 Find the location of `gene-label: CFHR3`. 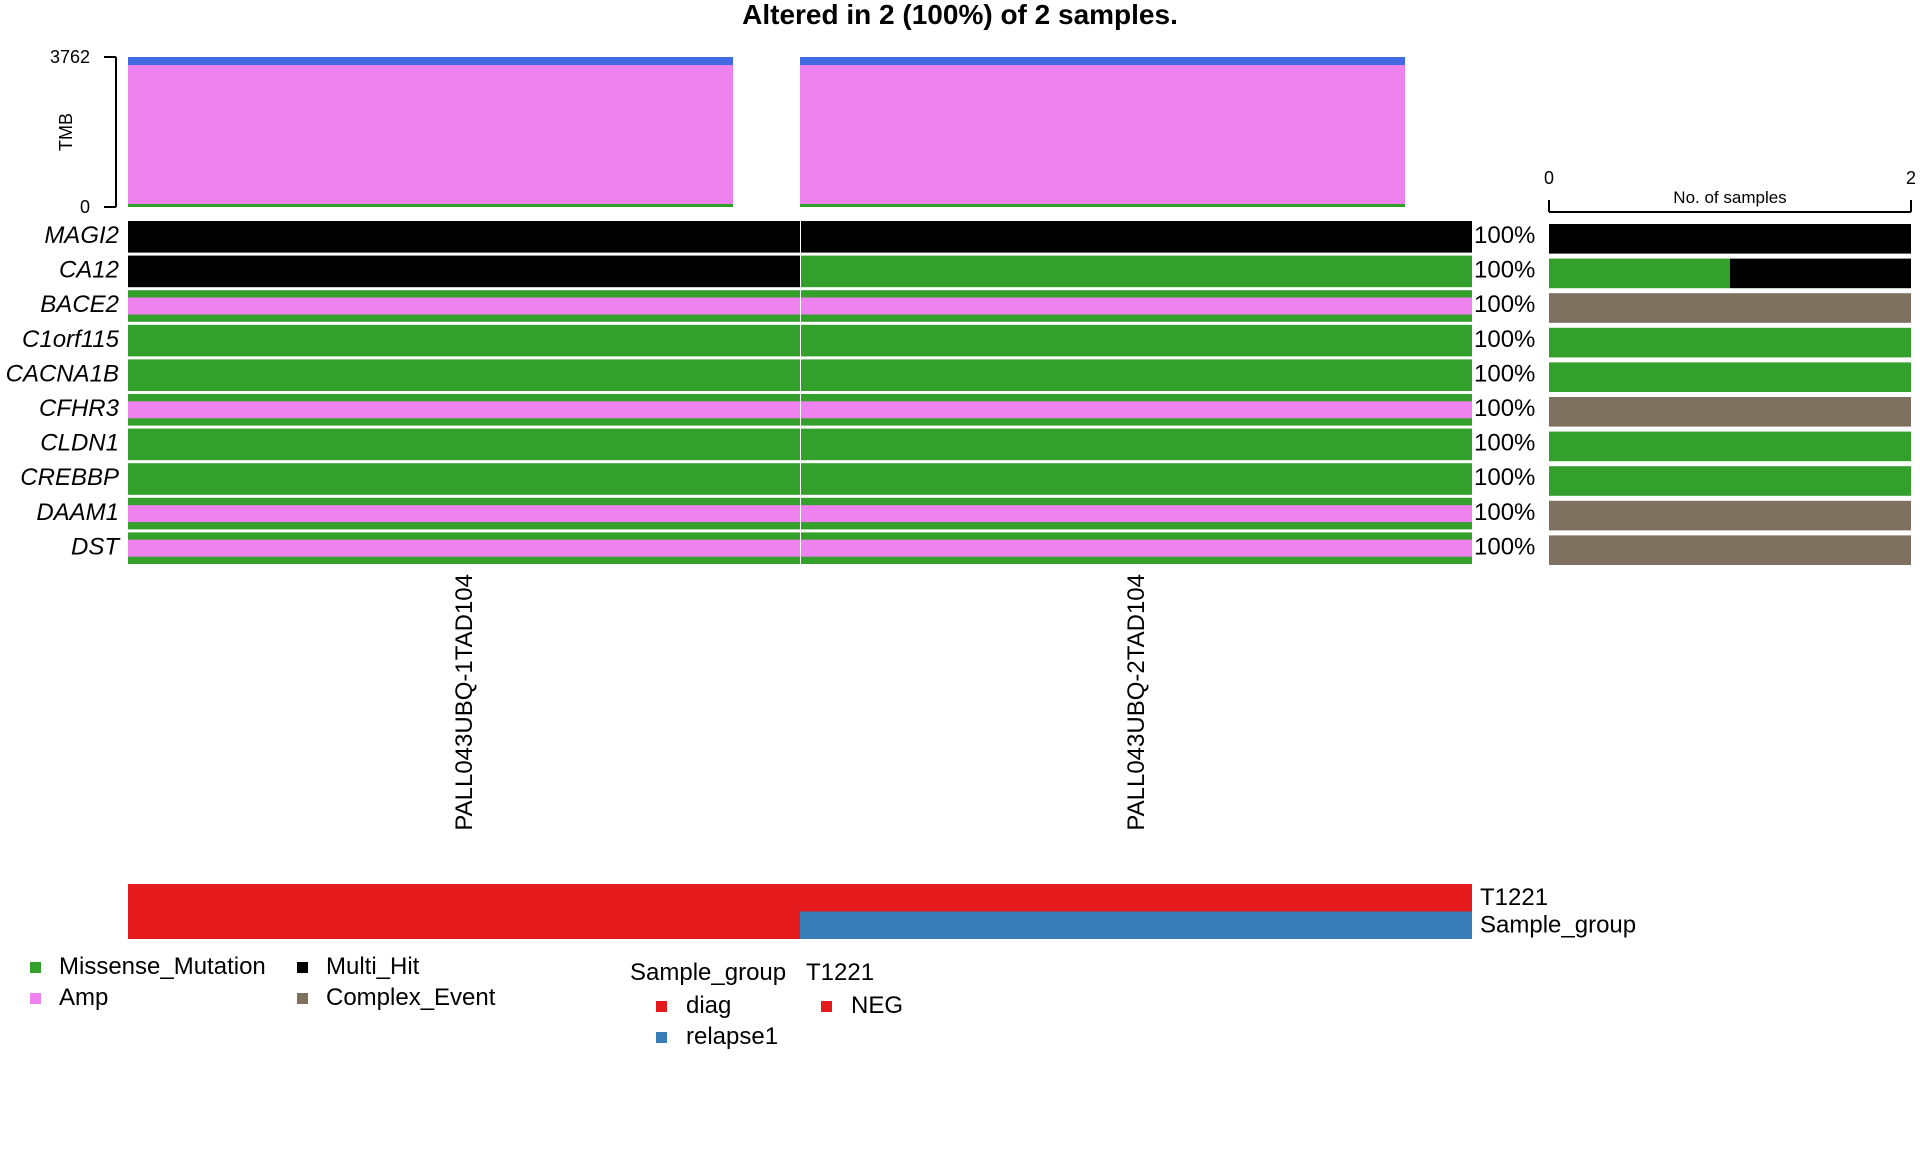

gene-label: CFHR3 is located at coordinates (79, 408).